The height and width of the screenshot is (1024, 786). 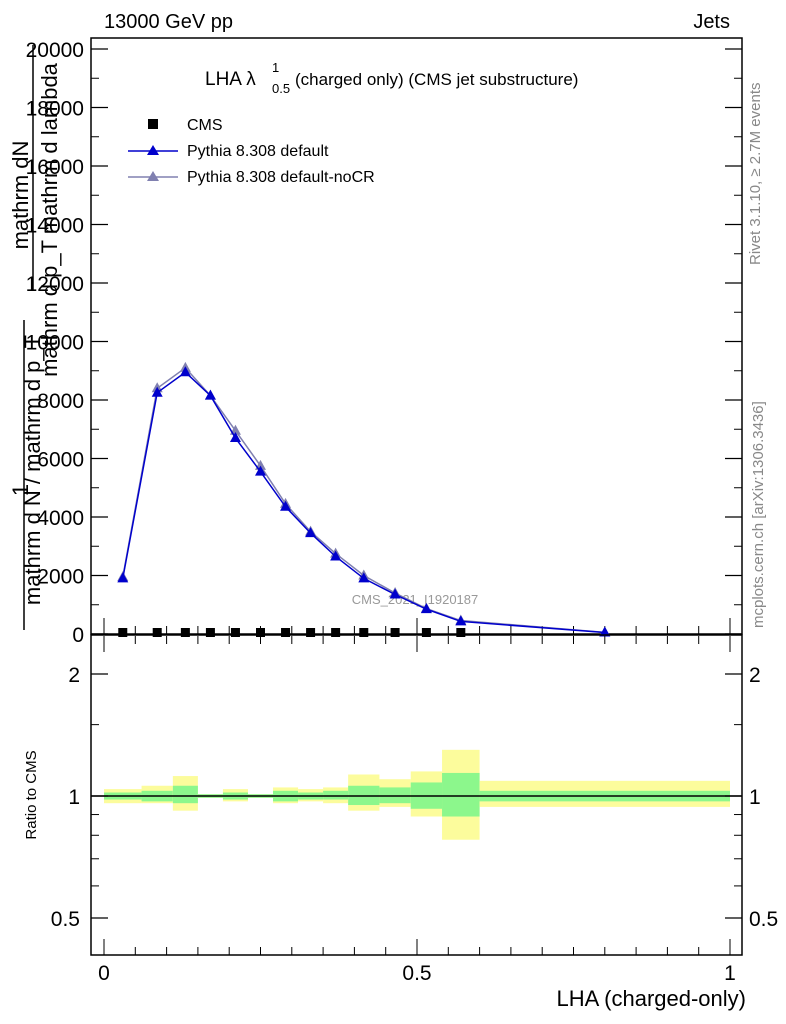 I want to click on ratio-ytick-label-right: 1, so click(x=755, y=797).